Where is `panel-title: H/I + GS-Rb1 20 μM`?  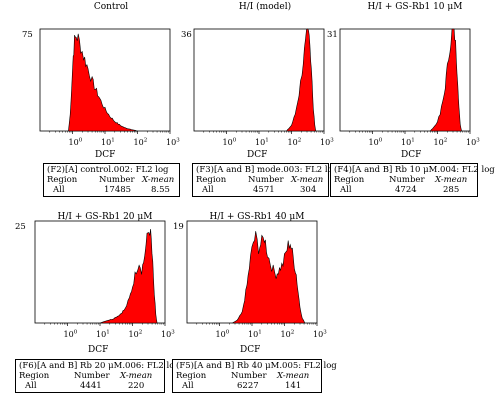
panel-title: H/I + GS-Rb1 20 μM is located at coordinates (105, 217).